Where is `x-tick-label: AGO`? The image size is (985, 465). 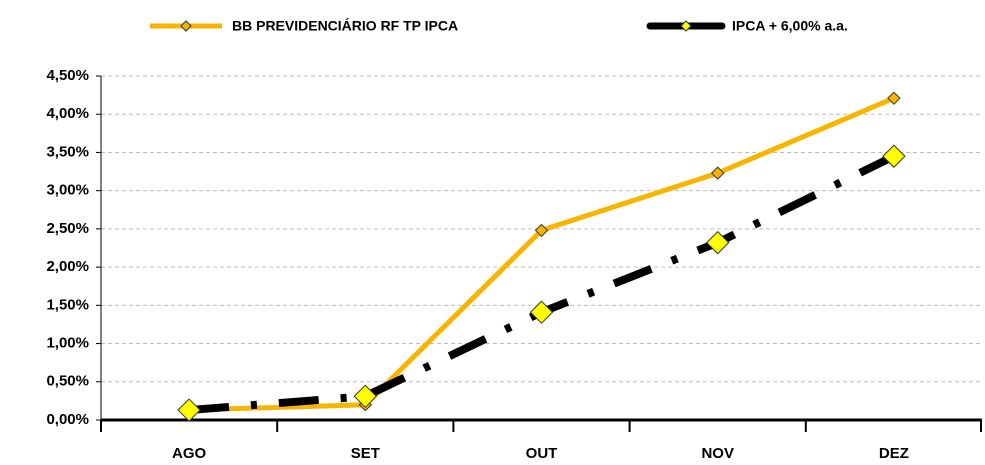
x-tick-label: AGO is located at coordinates (189, 453).